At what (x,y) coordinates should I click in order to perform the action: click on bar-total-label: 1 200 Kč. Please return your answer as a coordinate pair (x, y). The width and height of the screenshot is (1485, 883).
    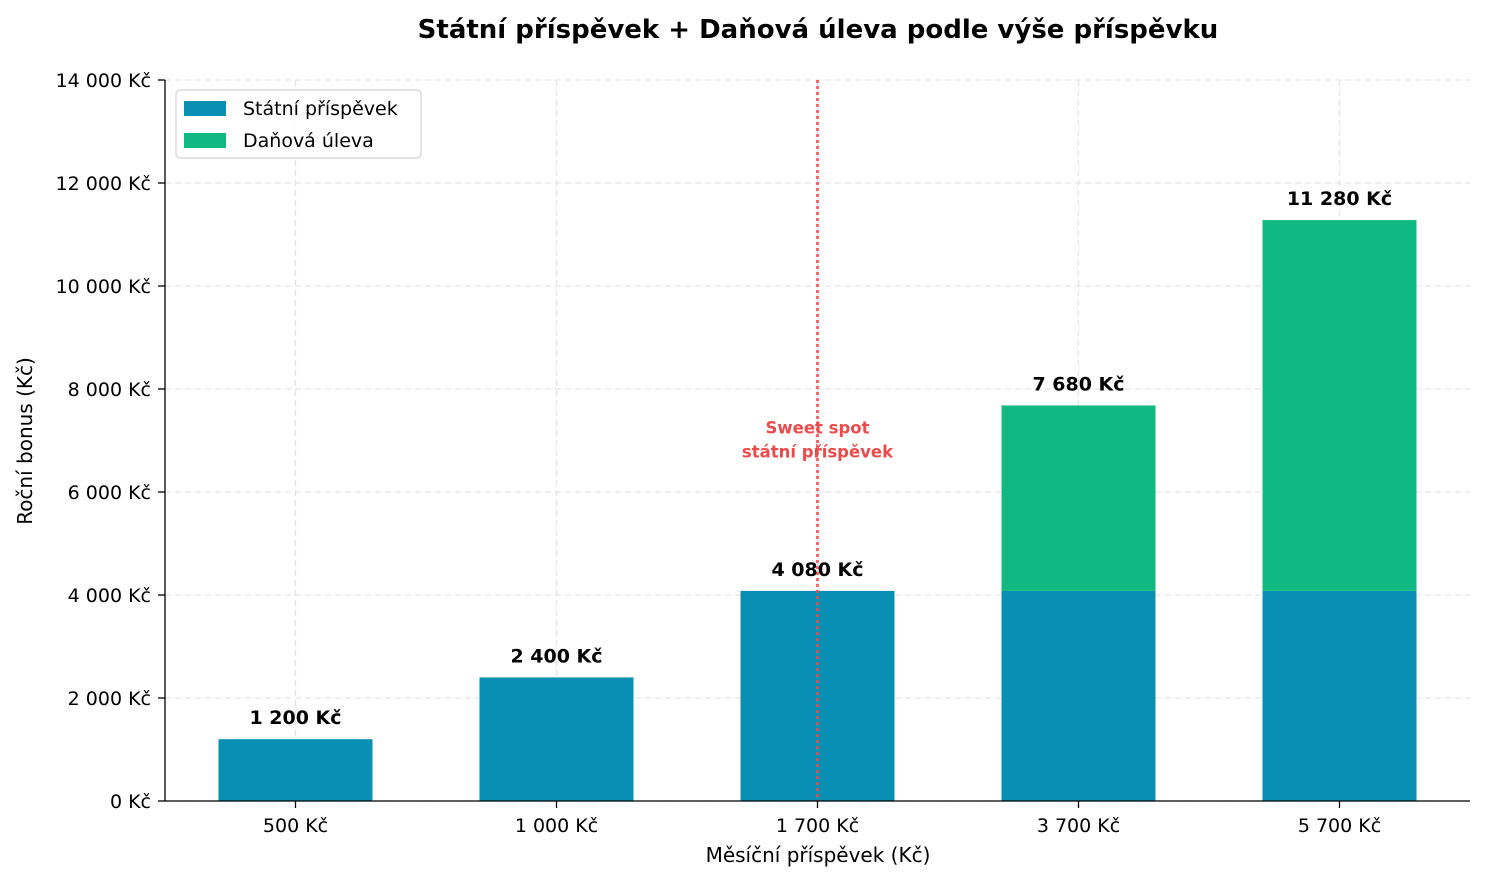
    Looking at the image, I should click on (295, 718).